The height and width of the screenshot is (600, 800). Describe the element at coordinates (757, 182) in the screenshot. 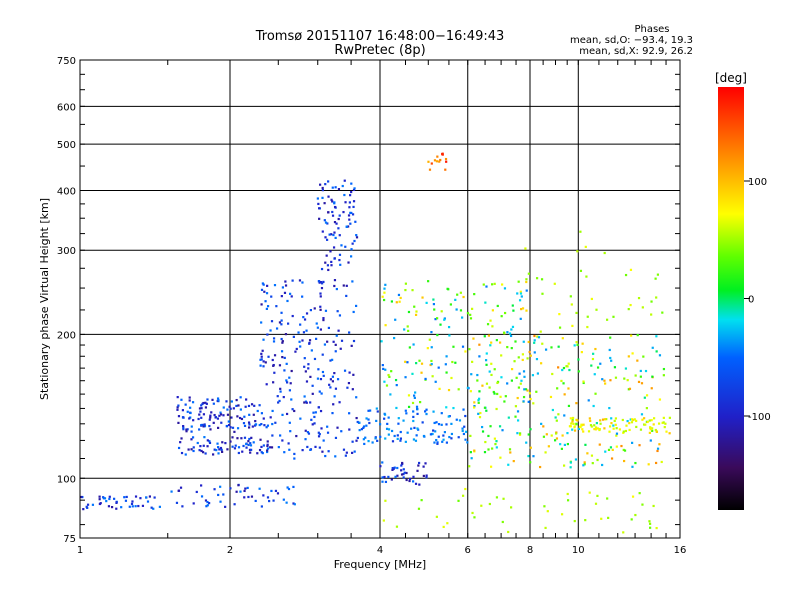

I see `colorbar-tick-label: 100` at that location.